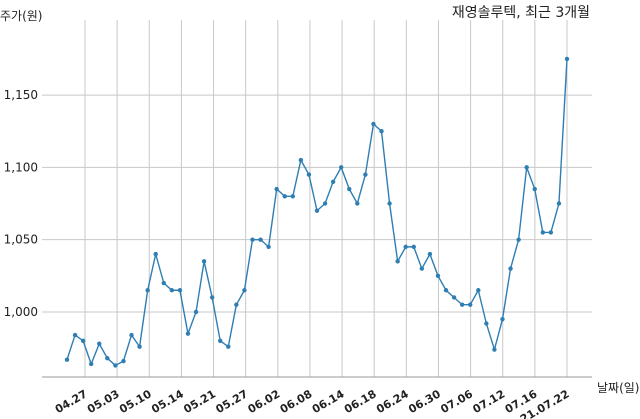 This screenshot has height=419, width=640. I want to click on y-tick-label: 1,100, so click(21, 167).